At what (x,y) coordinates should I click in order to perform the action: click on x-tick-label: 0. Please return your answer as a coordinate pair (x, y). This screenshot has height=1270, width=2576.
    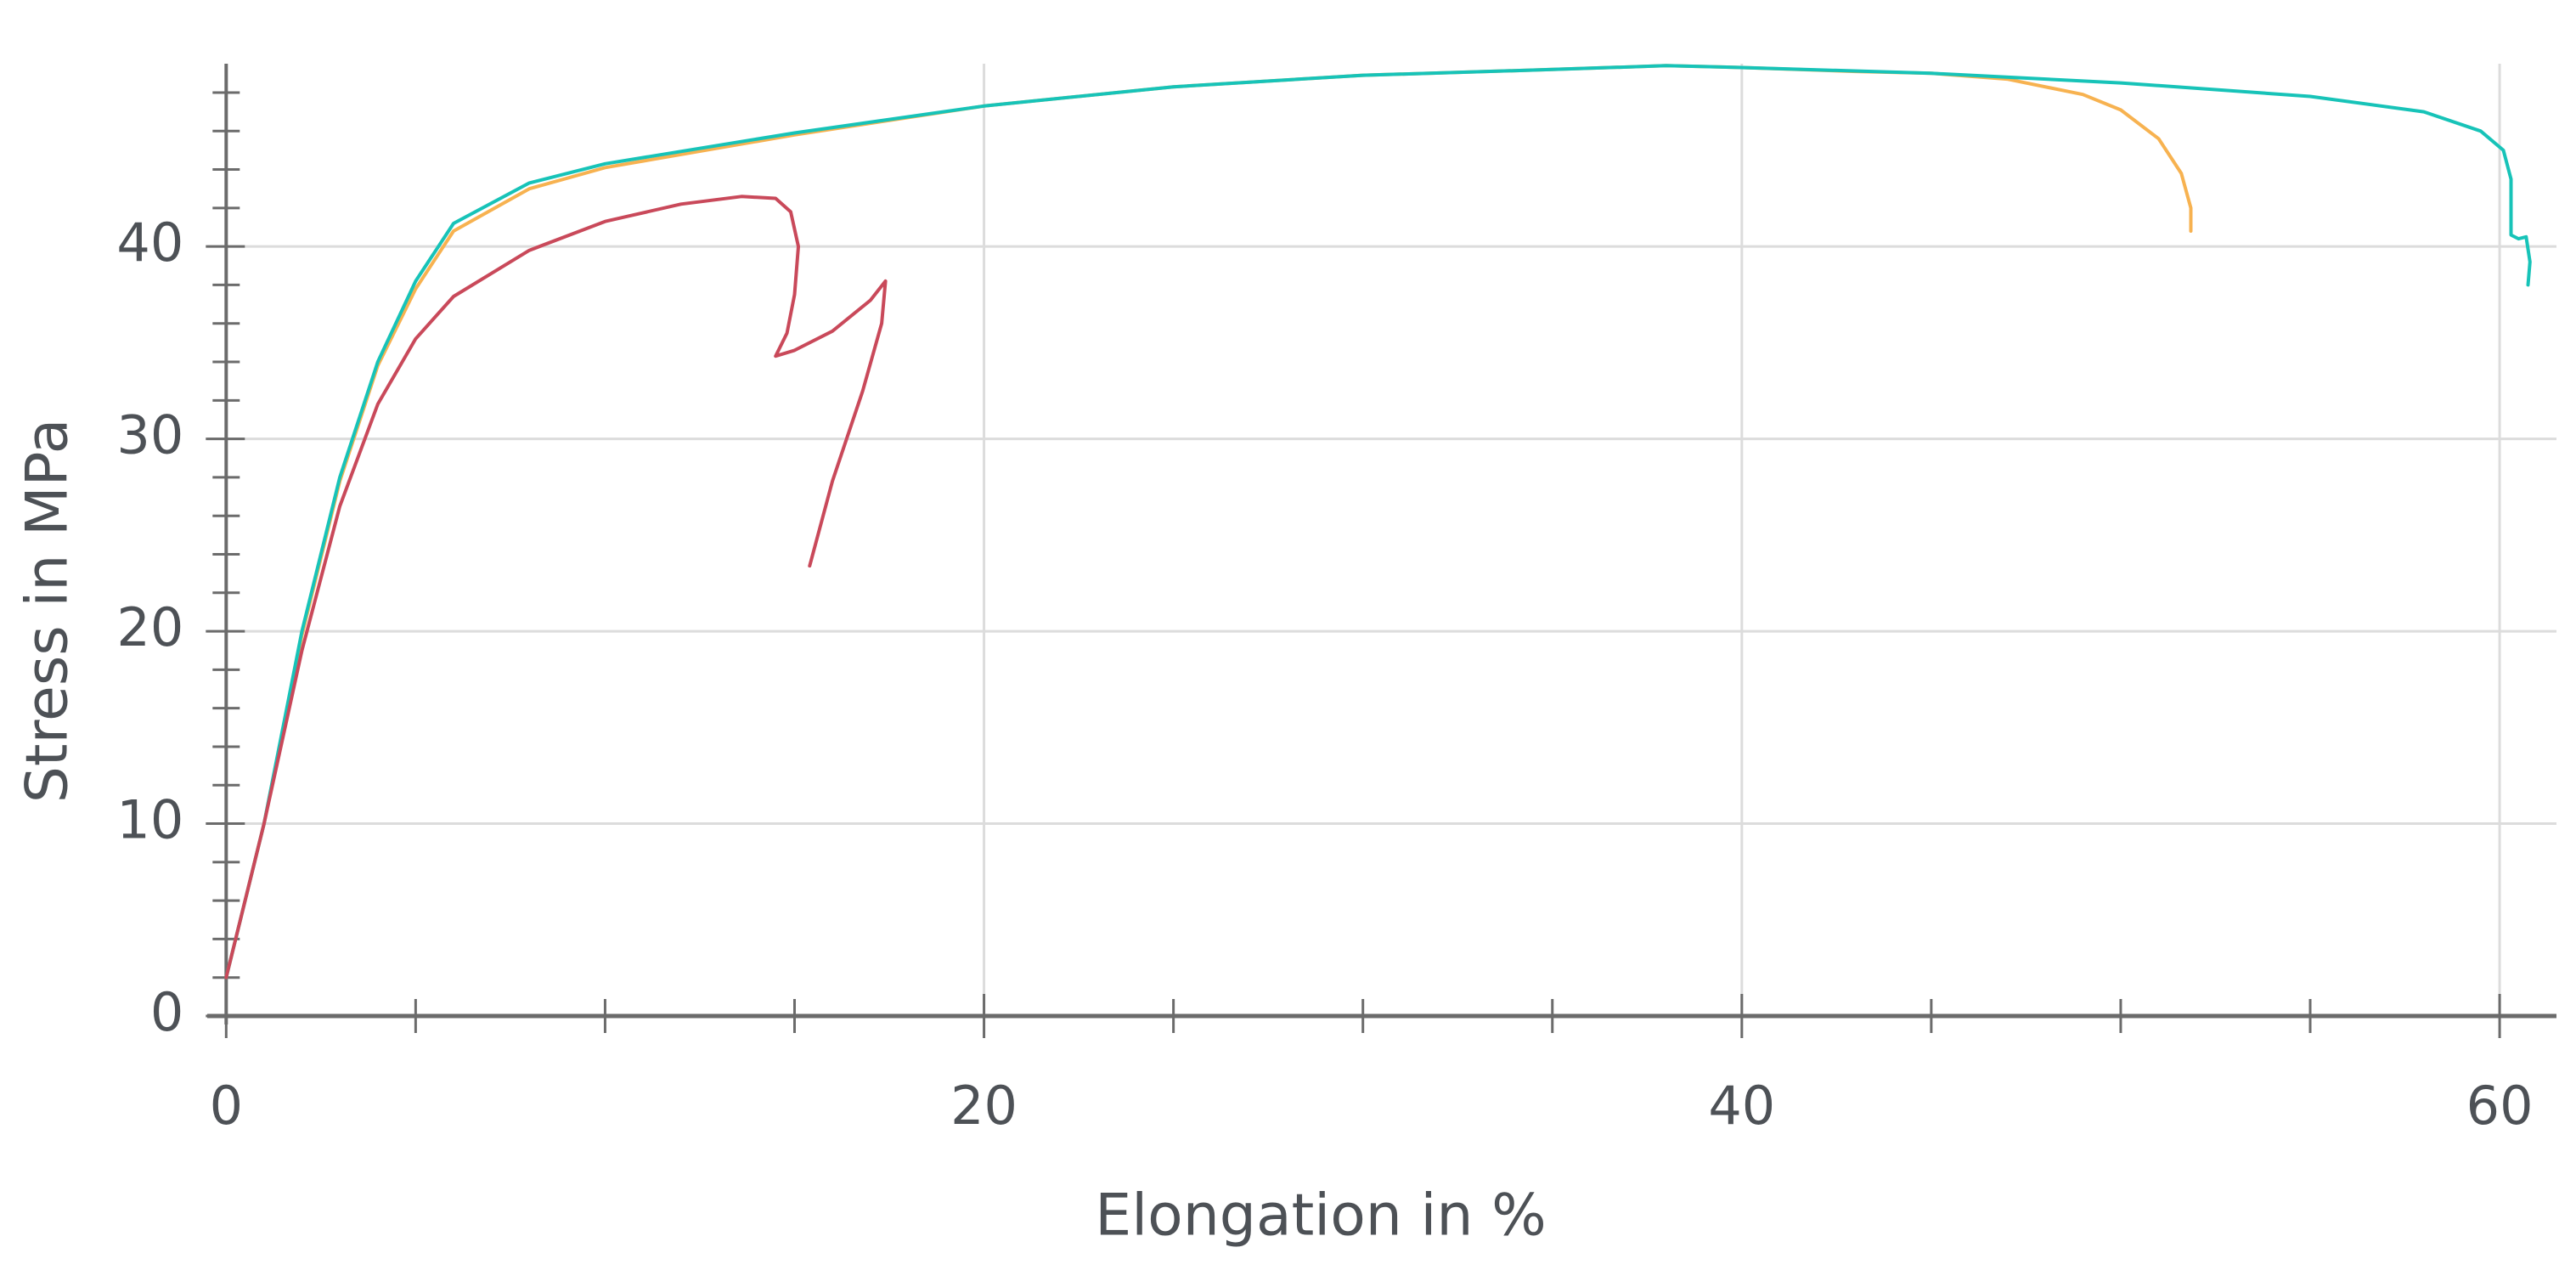
    Looking at the image, I should click on (226, 1106).